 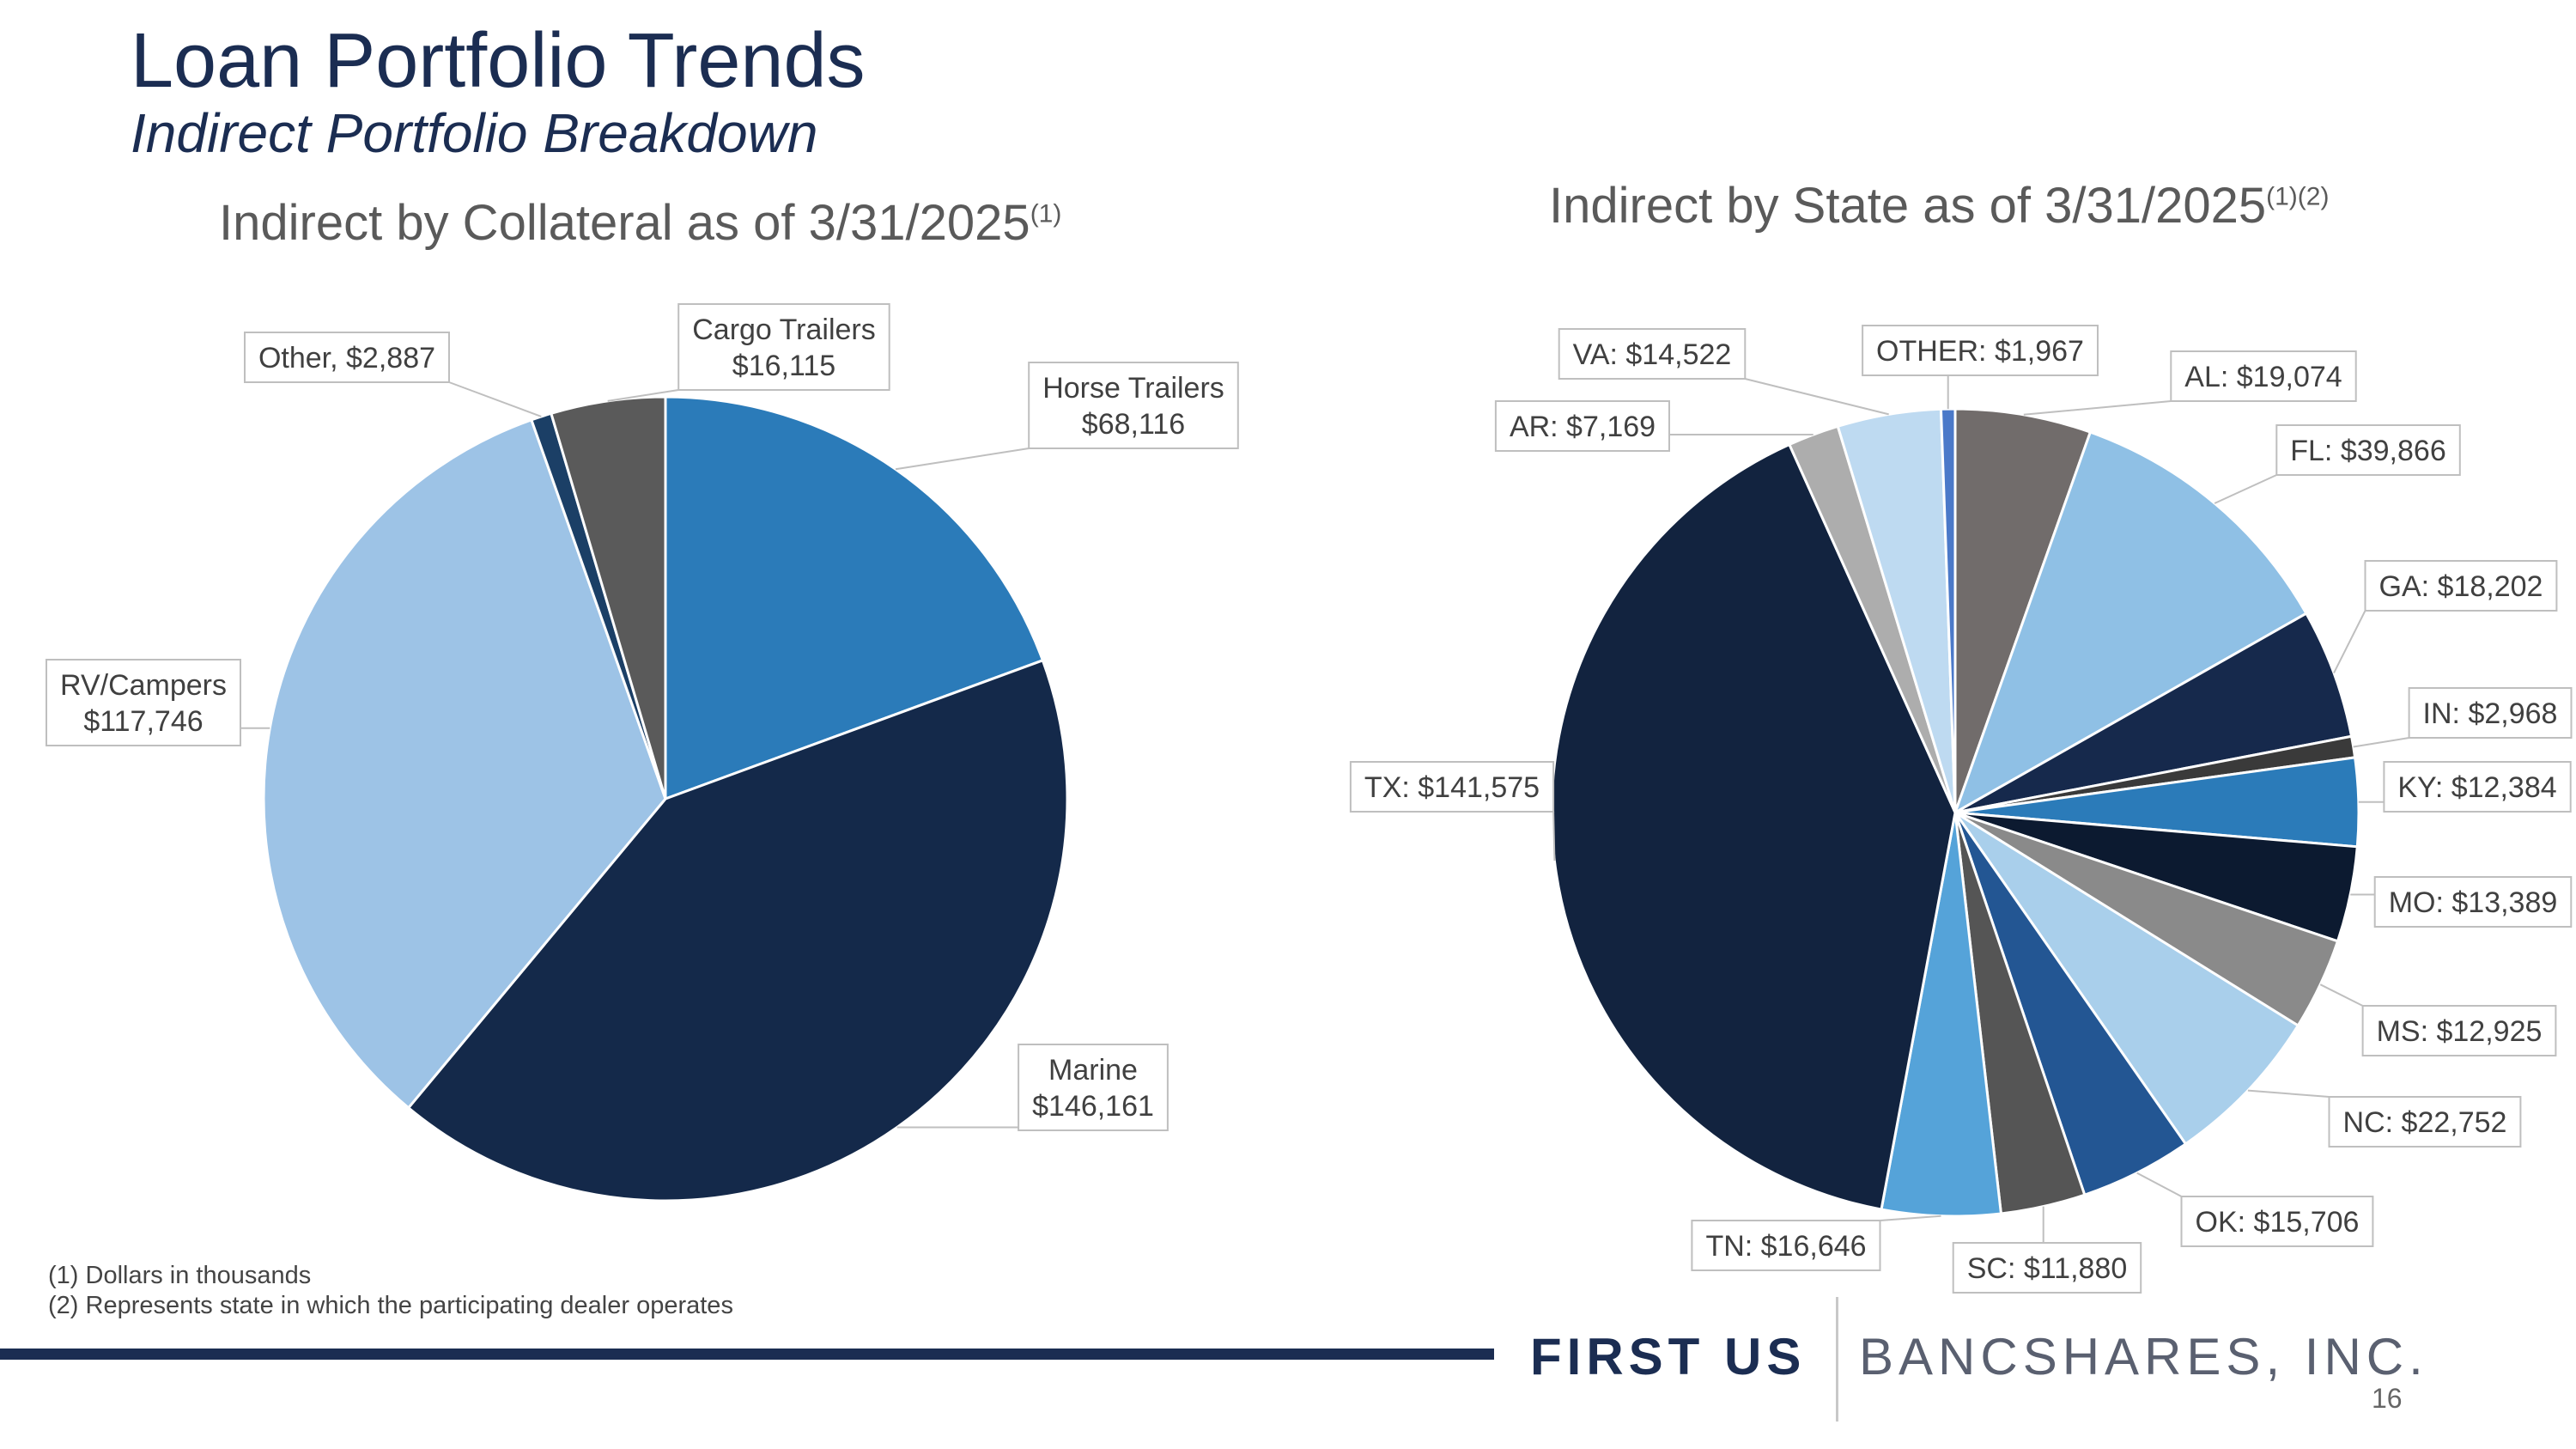 I want to click on collateral-label-box-cargo-trailers, so click(x=783, y=347).